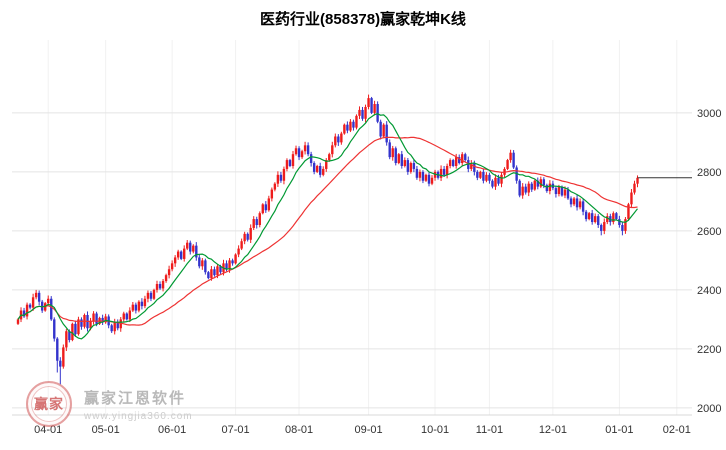  I want to click on watermark-url: www.yingjia360.com, so click(138, 416).